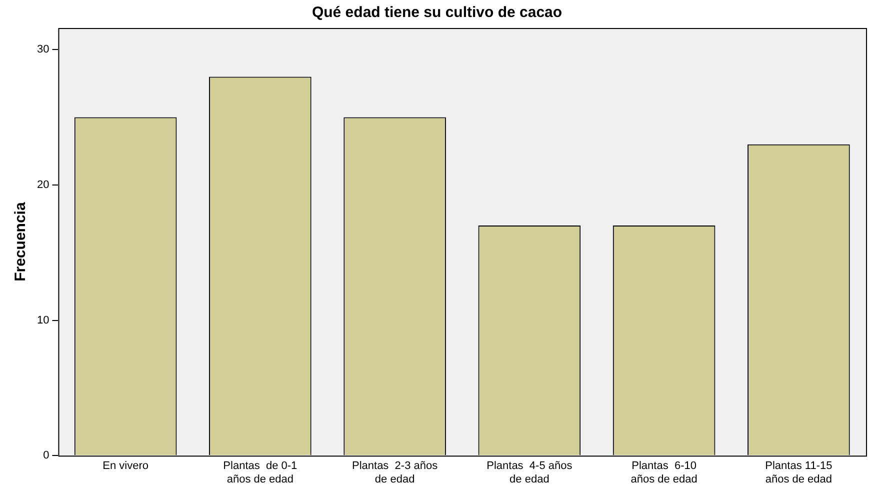 The image size is (869, 490). Describe the element at coordinates (664, 473) in the screenshot. I see `x-tick-label: Plantas 6-10 años de edad` at that location.